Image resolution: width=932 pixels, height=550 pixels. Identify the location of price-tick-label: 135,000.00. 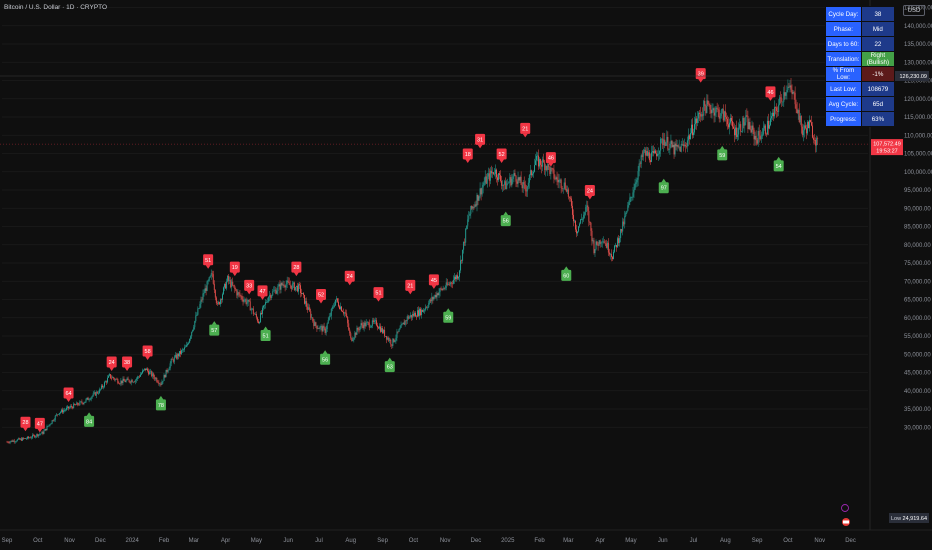
(918, 45).